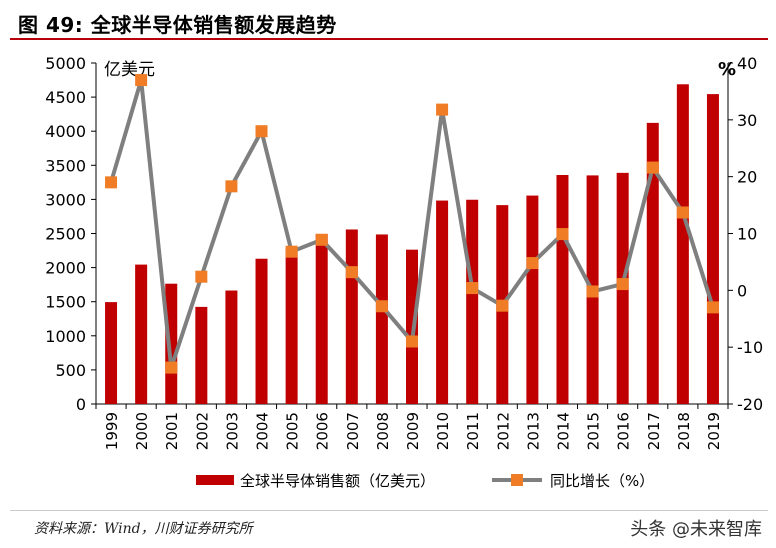  What do you see at coordinates (65, 97) in the screenshot?
I see `left-tick-label: 4500` at bounding box center [65, 97].